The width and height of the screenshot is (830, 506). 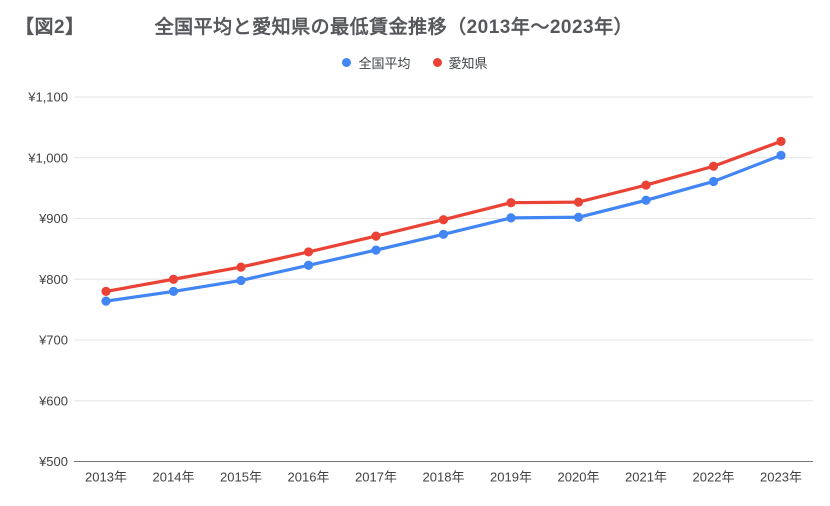 What do you see at coordinates (646, 477) in the screenshot?
I see `x-axis-tick-label: 2021年` at bounding box center [646, 477].